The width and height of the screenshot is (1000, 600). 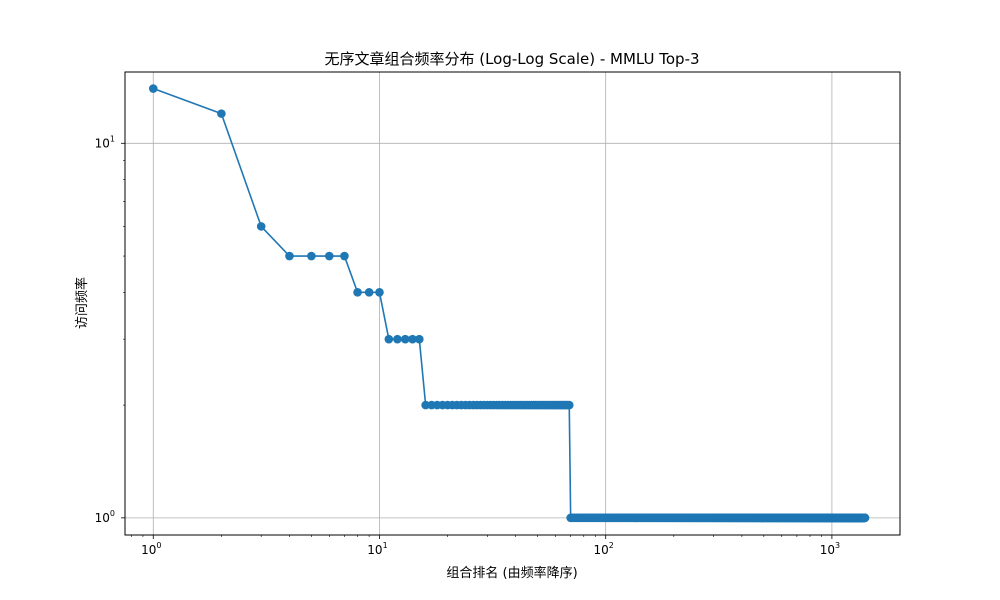 I want to click on x-tick-label: 10², so click(x=604, y=549).